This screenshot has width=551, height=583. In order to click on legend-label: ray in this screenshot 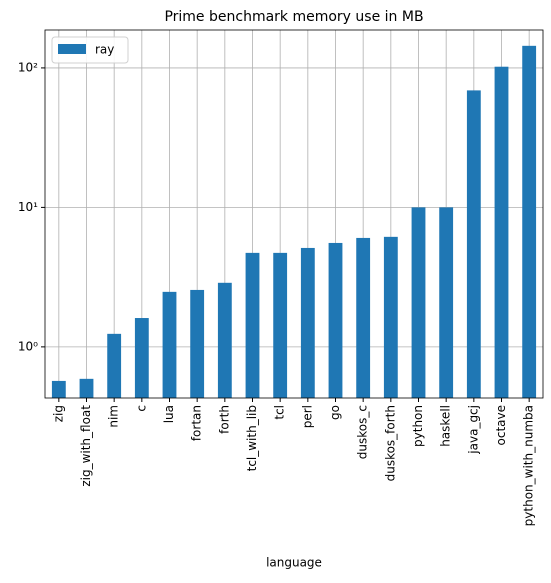, I will do `click(104, 50)`.